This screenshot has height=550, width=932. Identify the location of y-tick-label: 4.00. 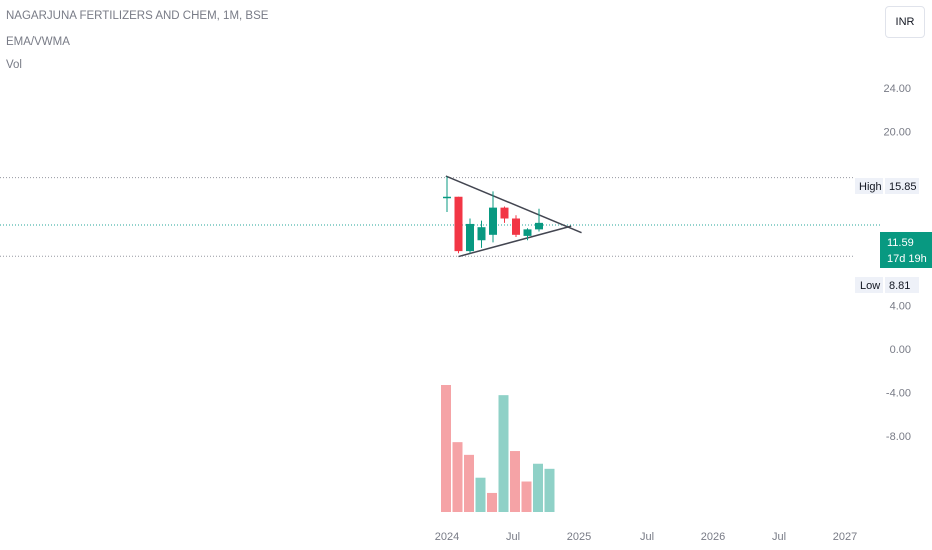
(900, 307).